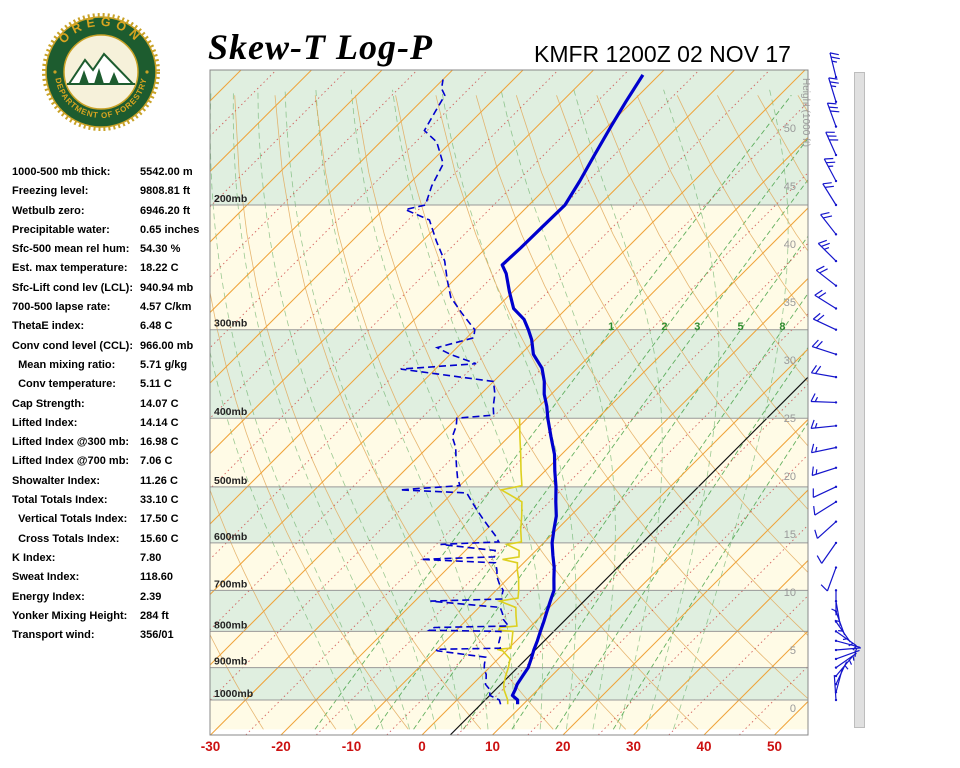  Describe the element at coordinates (159, 442) in the screenshot. I see `index-value: 16.98 C` at that location.